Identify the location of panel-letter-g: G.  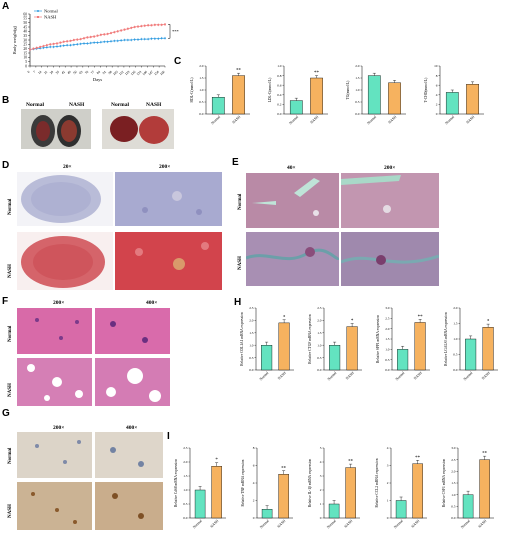
(6, 413).